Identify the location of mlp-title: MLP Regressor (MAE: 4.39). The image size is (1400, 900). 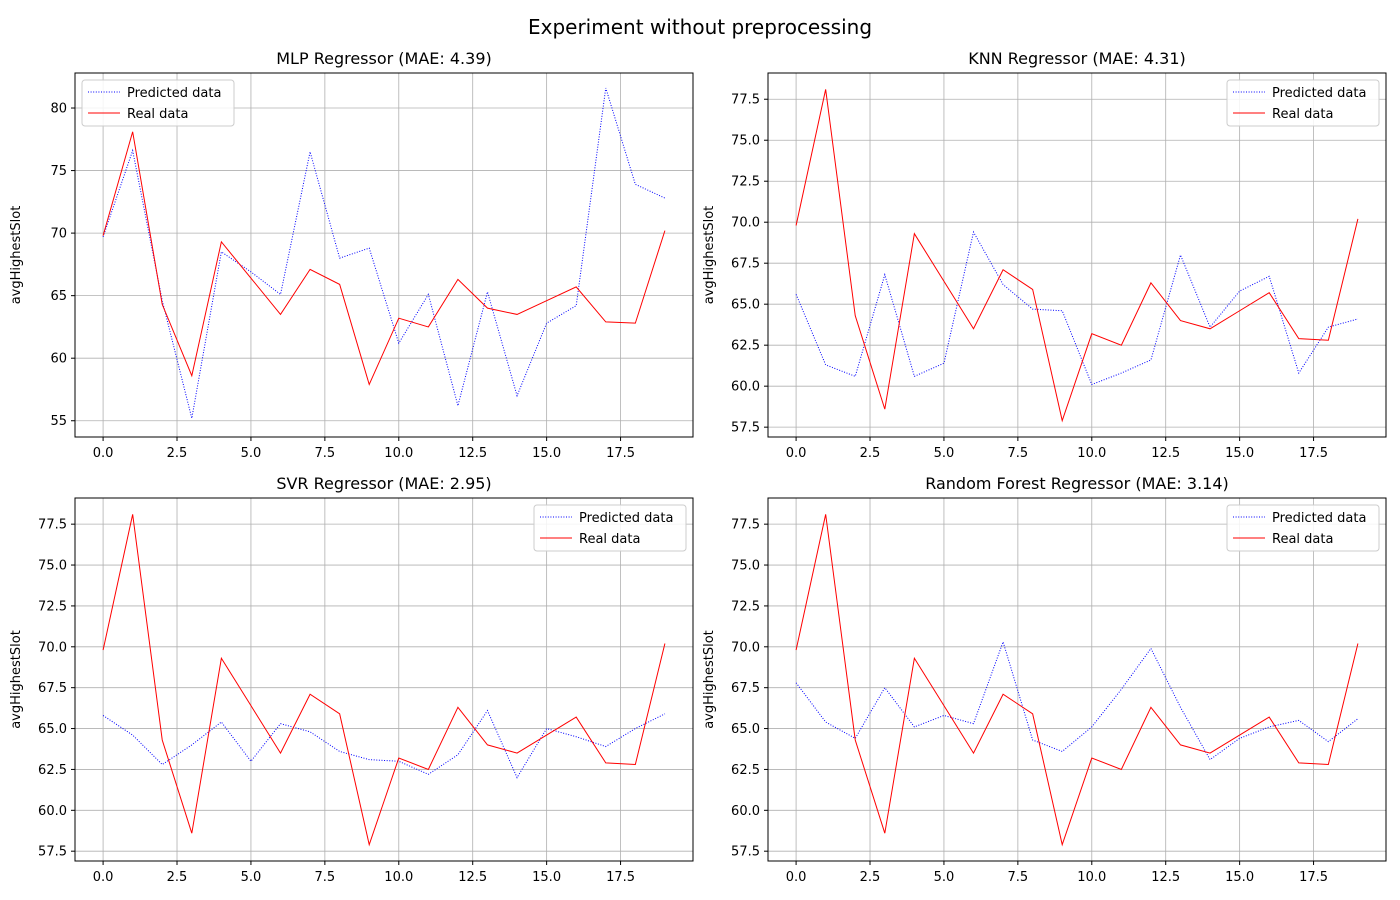
(384, 58).